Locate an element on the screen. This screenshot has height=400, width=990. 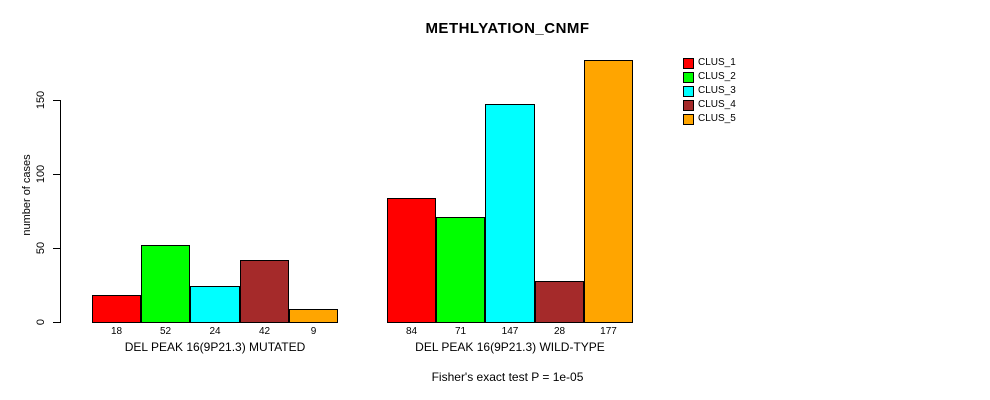
bar-value-label: 28 is located at coordinates (559, 331).